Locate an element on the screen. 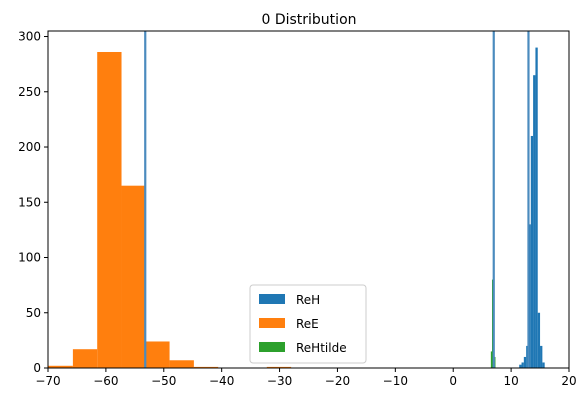 This screenshot has height=399, width=580. x-tick-label: −40 is located at coordinates (221, 381).